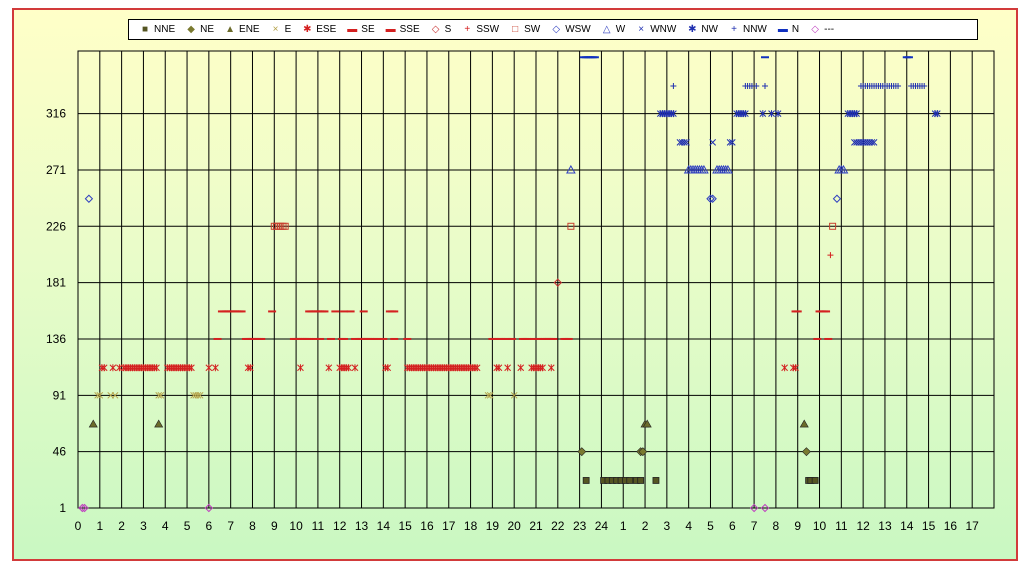 This screenshot has height=576, width=1023. Describe the element at coordinates (788, 29) in the screenshot. I see `legend-item: ▬ N` at that location.